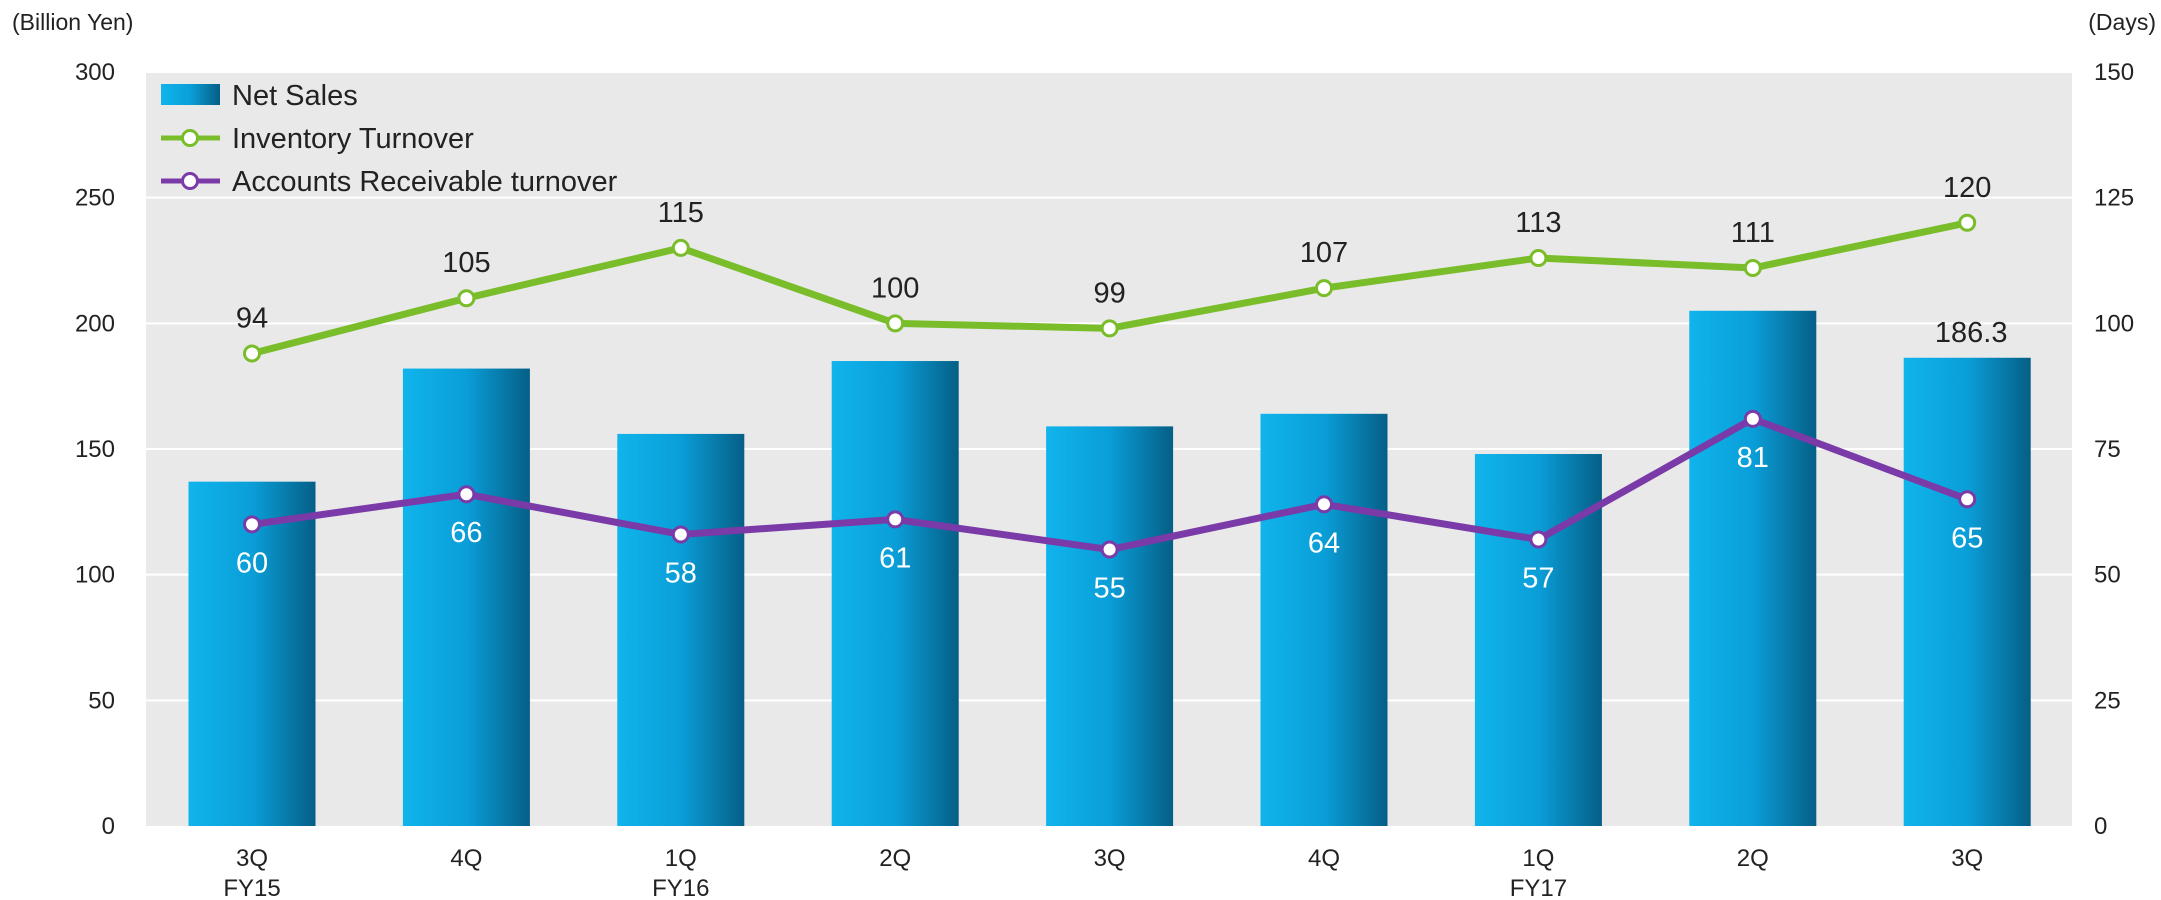  What do you see at coordinates (1538, 223) in the screenshot?
I see `inventory-turnover-label: 113` at bounding box center [1538, 223].